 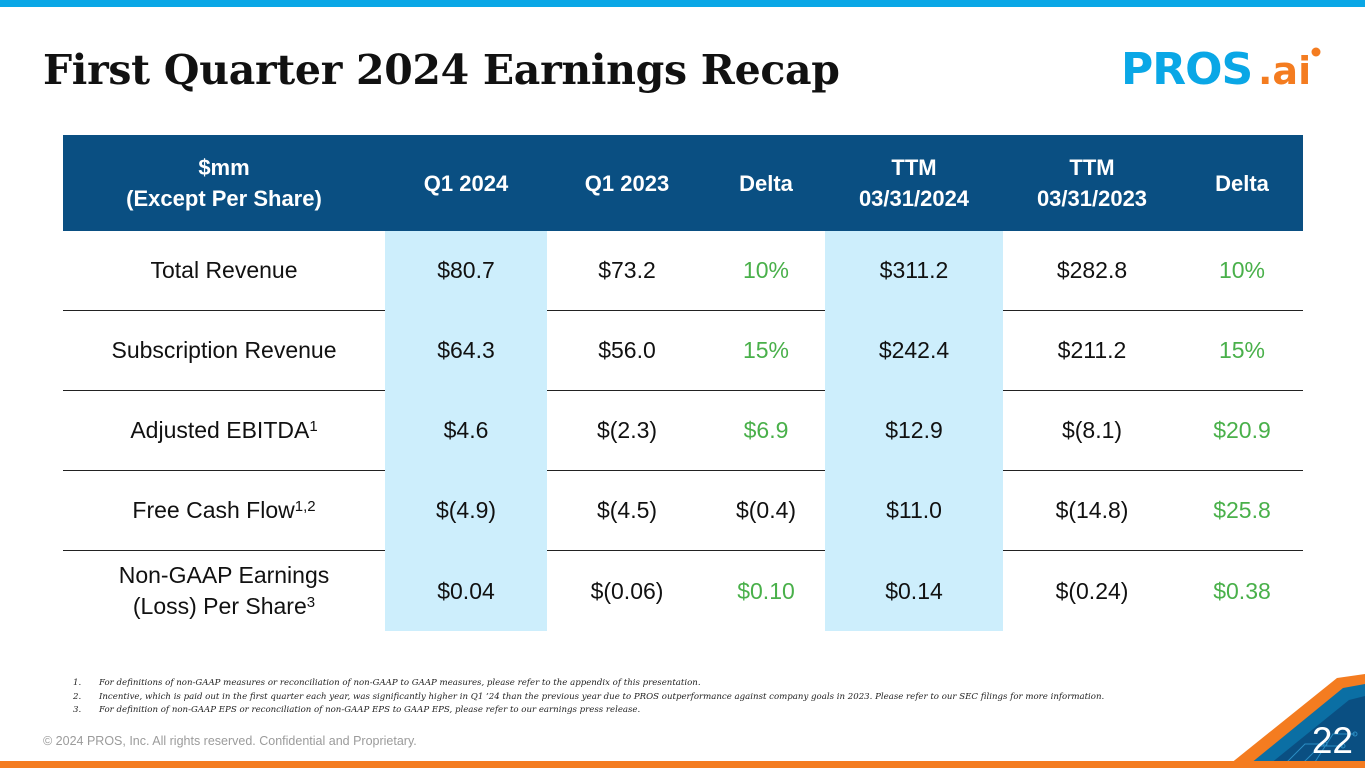 What do you see at coordinates (627, 430) in the screenshot?
I see `cell-q1-2023: $(2.3)` at bounding box center [627, 430].